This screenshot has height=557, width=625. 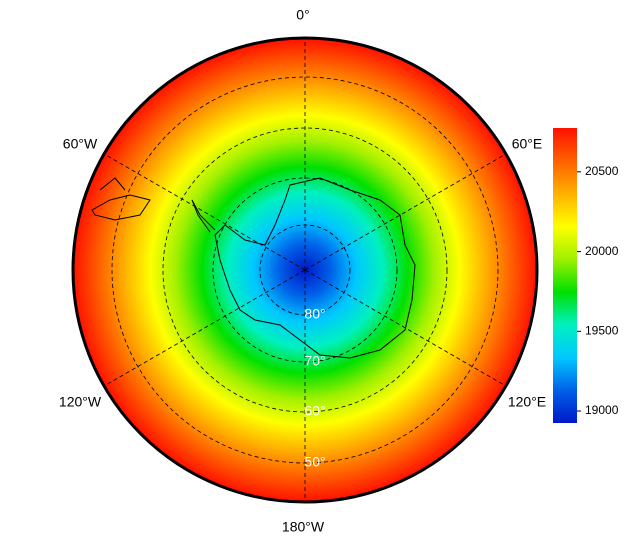 What do you see at coordinates (314, 314) in the screenshot?
I see `parallel-label: 80°` at bounding box center [314, 314].